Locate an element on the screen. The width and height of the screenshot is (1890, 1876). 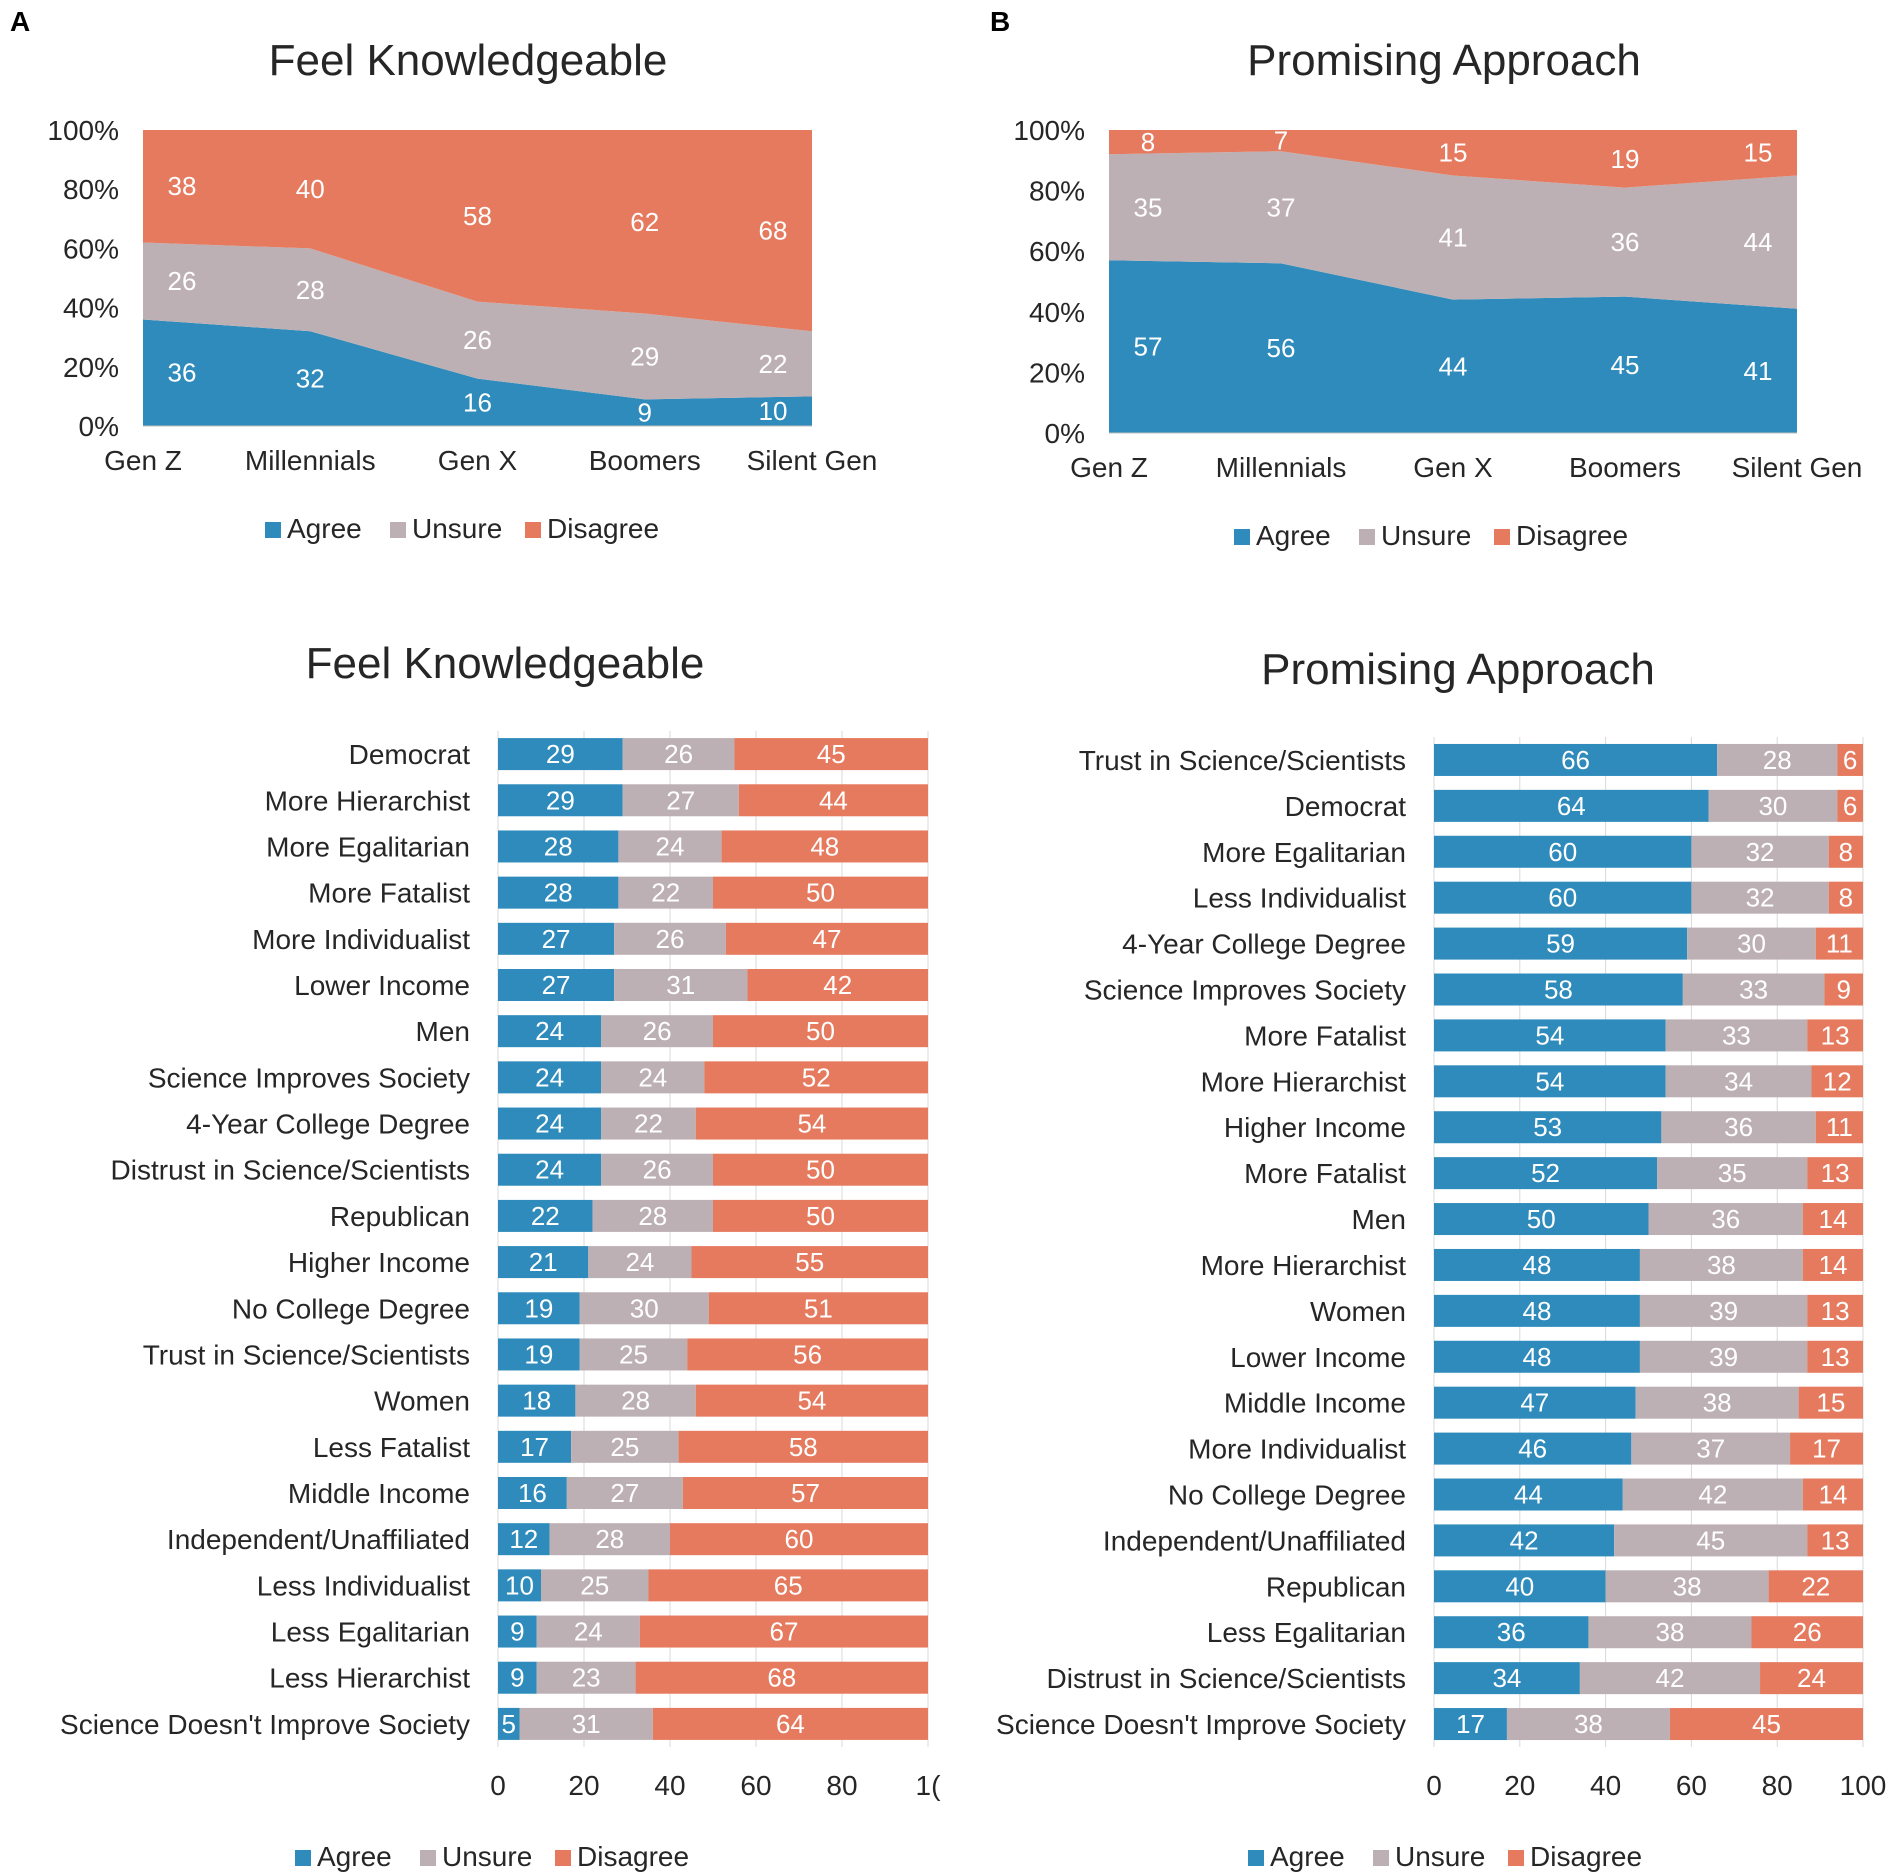
x-tick-label: 40 is located at coordinates (1605, 1785).